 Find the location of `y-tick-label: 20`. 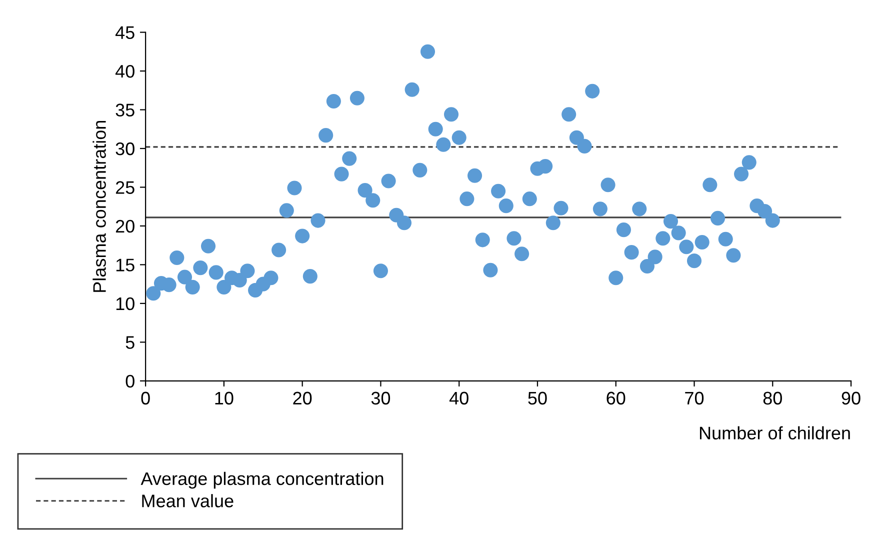

y-tick-label: 20 is located at coordinates (125, 226).